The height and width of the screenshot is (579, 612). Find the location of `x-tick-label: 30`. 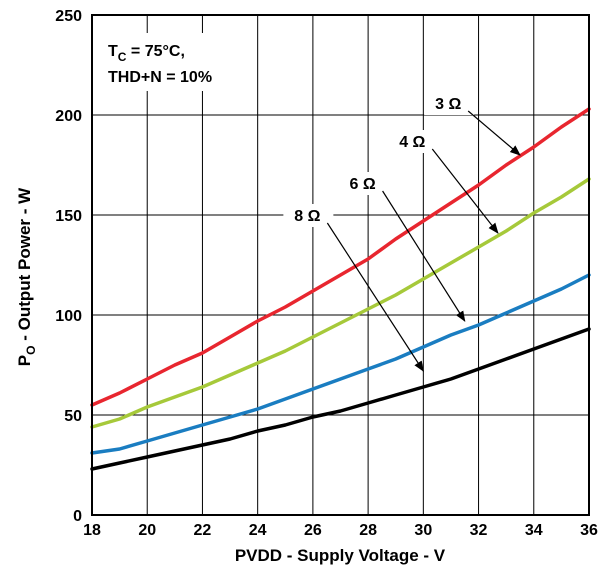

x-tick-label: 30 is located at coordinates (423, 530).